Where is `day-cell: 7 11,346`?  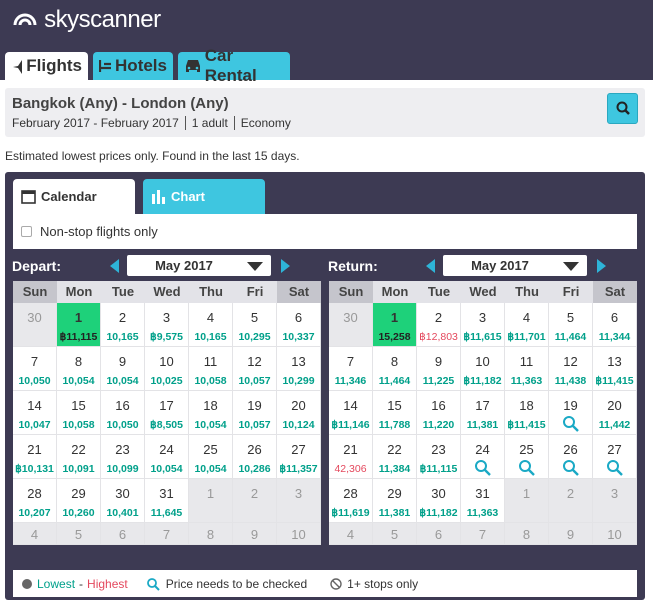 day-cell: 7 11,346 is located at coordinates (351, 369).